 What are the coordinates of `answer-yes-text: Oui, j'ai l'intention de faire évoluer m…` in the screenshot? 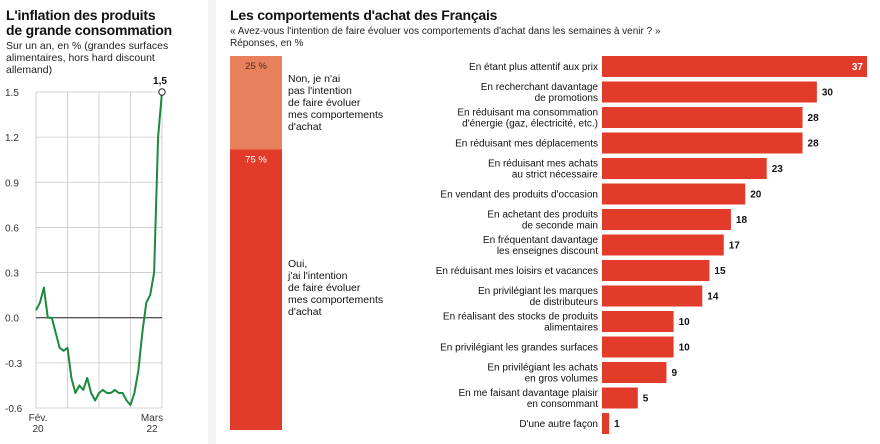 It's located at (336, 288).